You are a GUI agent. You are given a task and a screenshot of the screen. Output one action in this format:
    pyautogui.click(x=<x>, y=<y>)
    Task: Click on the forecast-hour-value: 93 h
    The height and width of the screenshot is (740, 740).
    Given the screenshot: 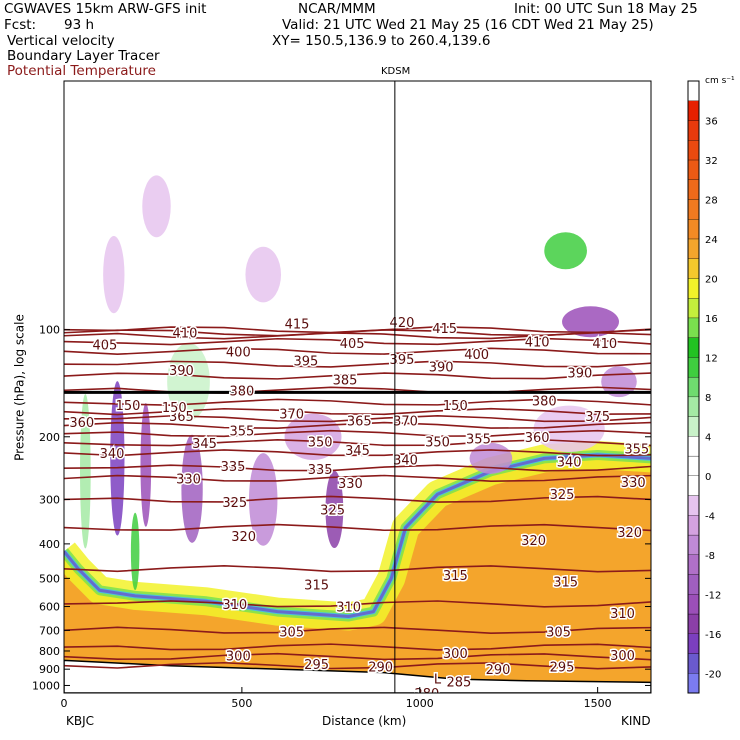 What is the action you would take?
    pyautogui.click(x=79, y=25)
    